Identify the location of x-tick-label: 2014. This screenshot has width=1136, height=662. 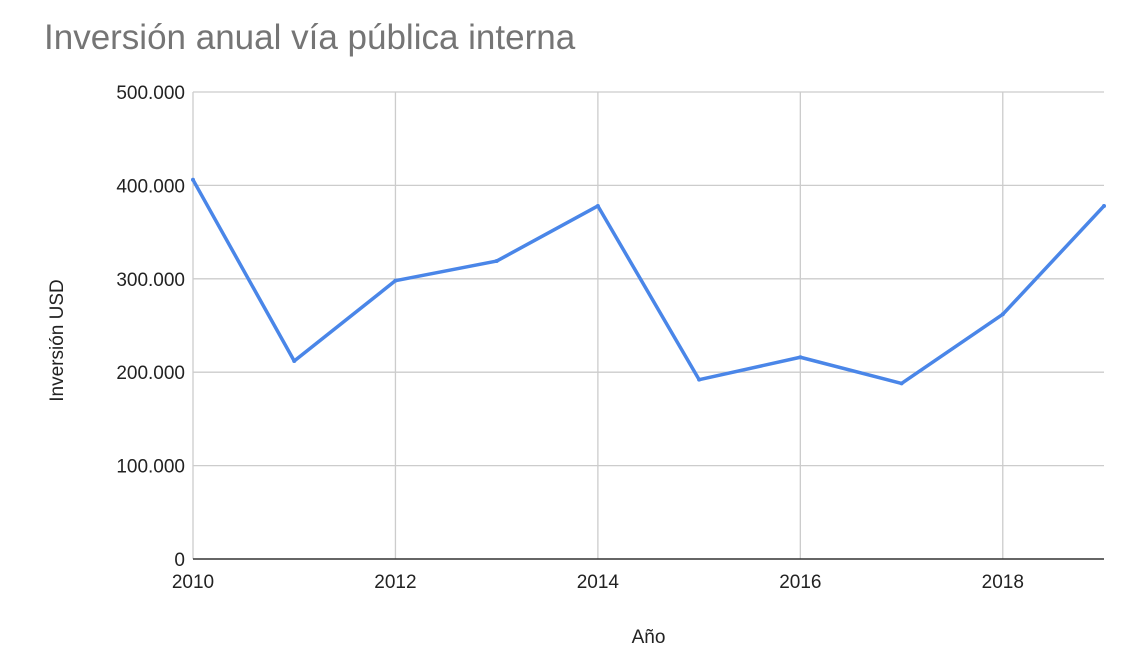
(598, 582).